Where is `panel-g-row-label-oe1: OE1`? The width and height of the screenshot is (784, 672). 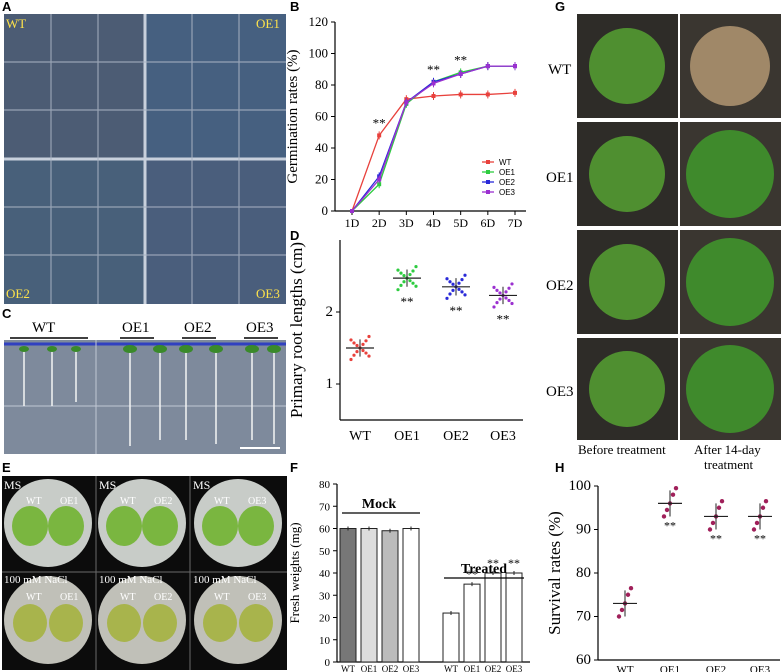 panel-g-row-label-oe1: OE1 is located at coordinates (560, 178).